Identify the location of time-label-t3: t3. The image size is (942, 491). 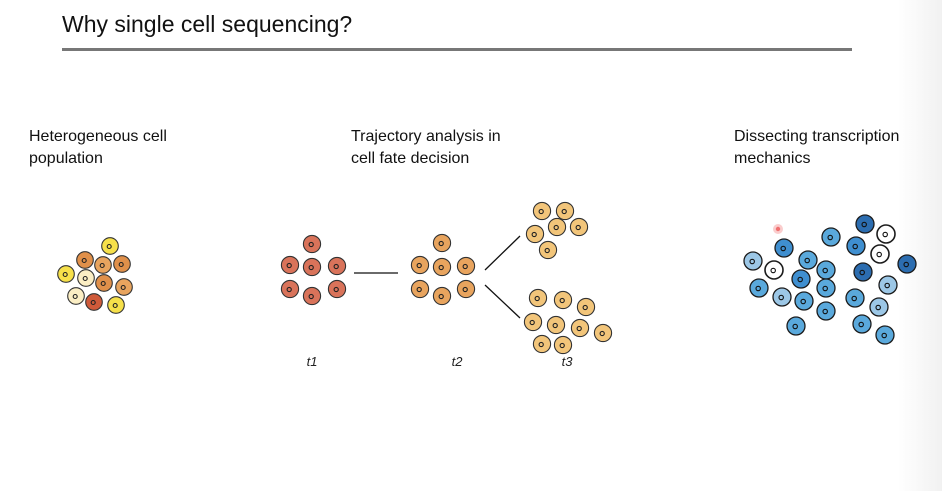
(568, 361).